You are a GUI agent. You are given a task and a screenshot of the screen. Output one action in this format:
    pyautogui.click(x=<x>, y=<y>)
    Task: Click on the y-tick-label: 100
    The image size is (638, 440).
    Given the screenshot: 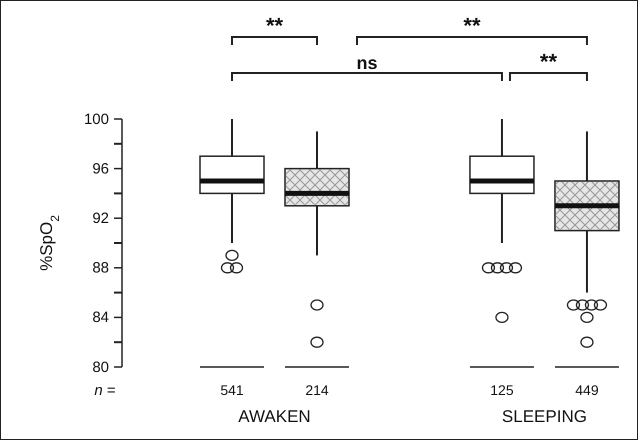 What is the action you would take?
    pyautogui.click(x=96, y=119)
    